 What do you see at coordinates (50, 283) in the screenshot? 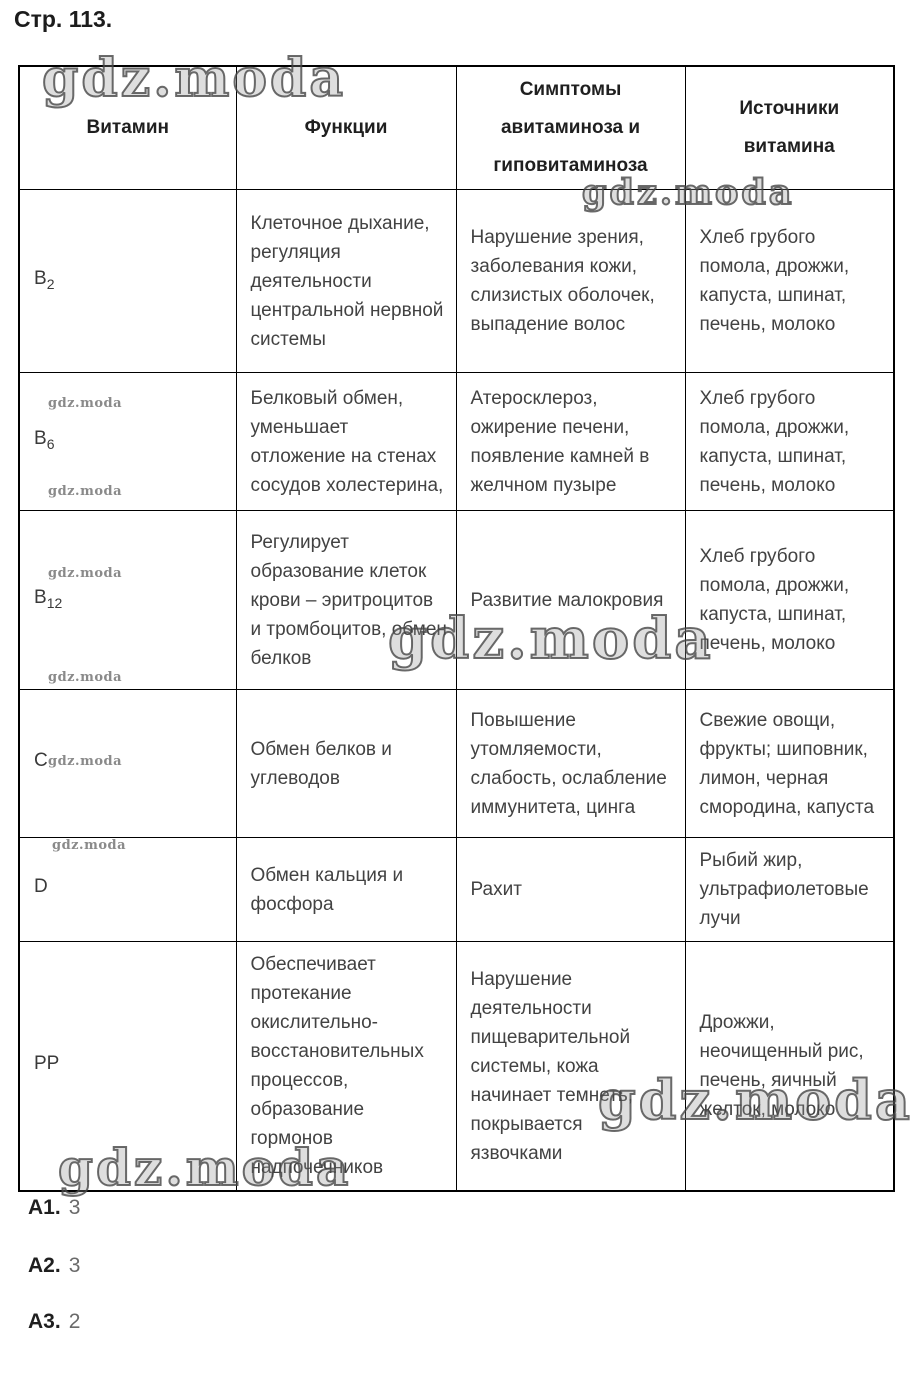
I see `vitamin-subscript: 2` at bounding box center [50, 283].